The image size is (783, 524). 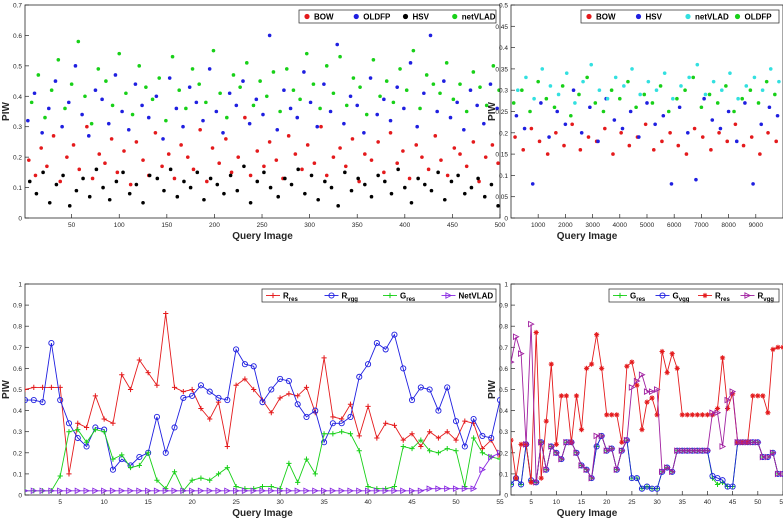 What do you see at coordinates (500, 502) in the screenshot?
I see `x-tick-label: 55` at bounding box center [500, 502].